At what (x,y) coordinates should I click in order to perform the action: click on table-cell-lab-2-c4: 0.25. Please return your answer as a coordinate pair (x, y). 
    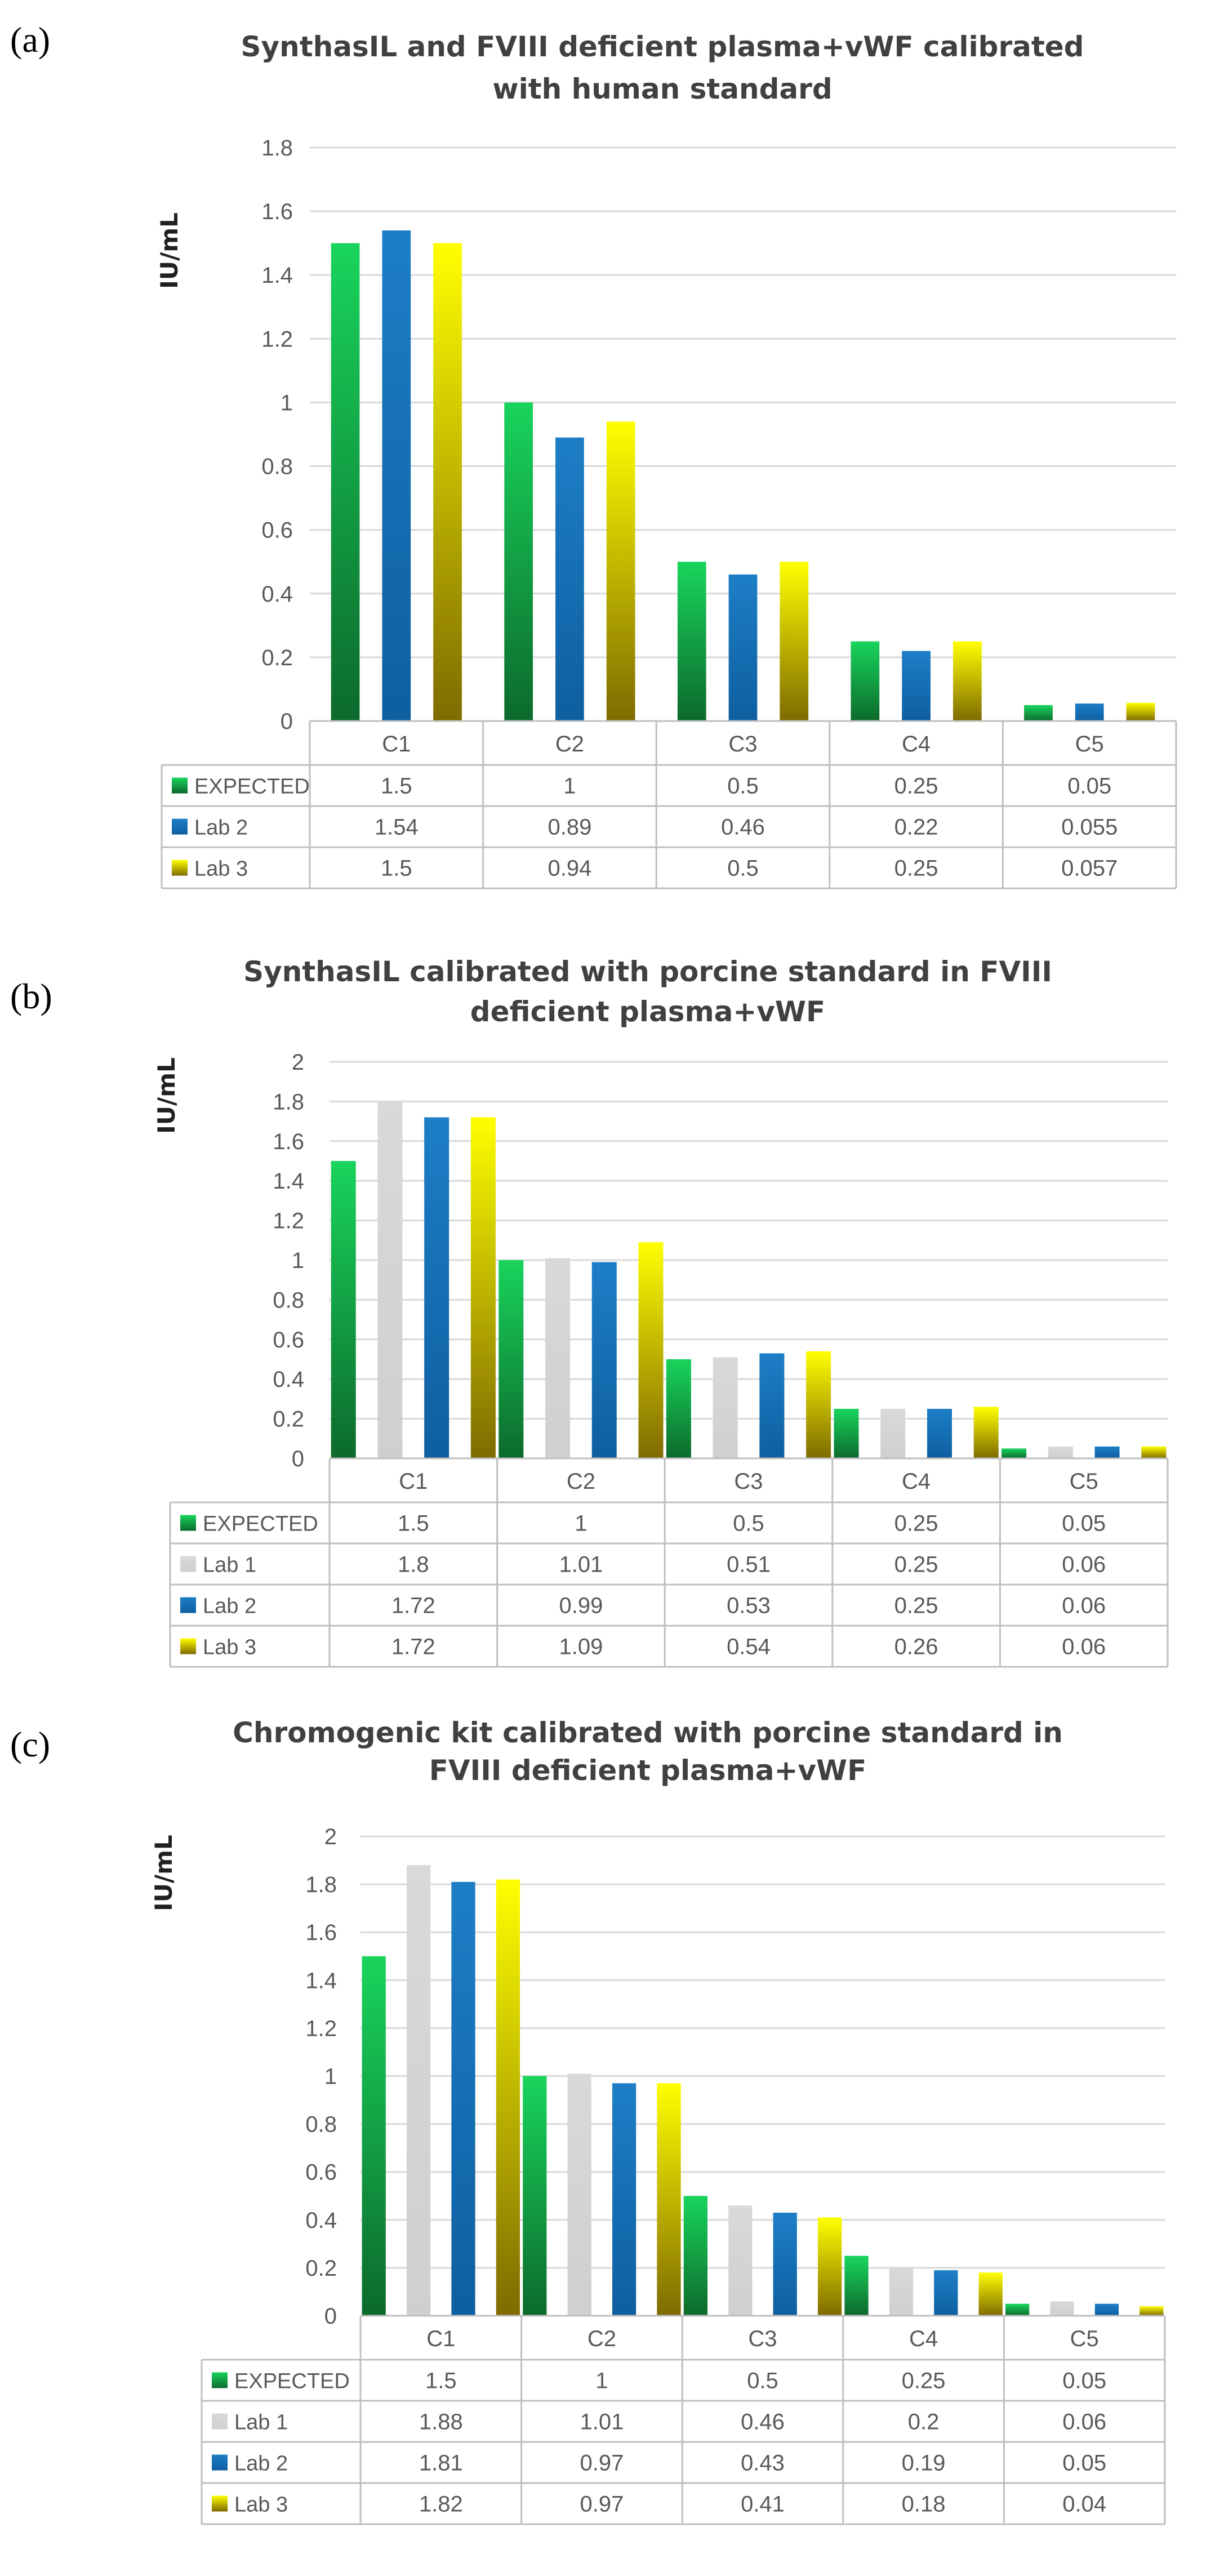
    Looking at the image, I should click on (916, 1606).